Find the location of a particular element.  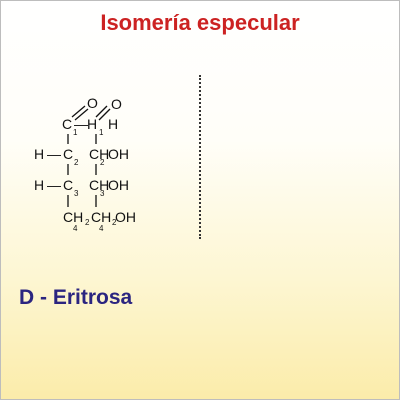

c3-ch: CH is located at coordinates (99, 185).